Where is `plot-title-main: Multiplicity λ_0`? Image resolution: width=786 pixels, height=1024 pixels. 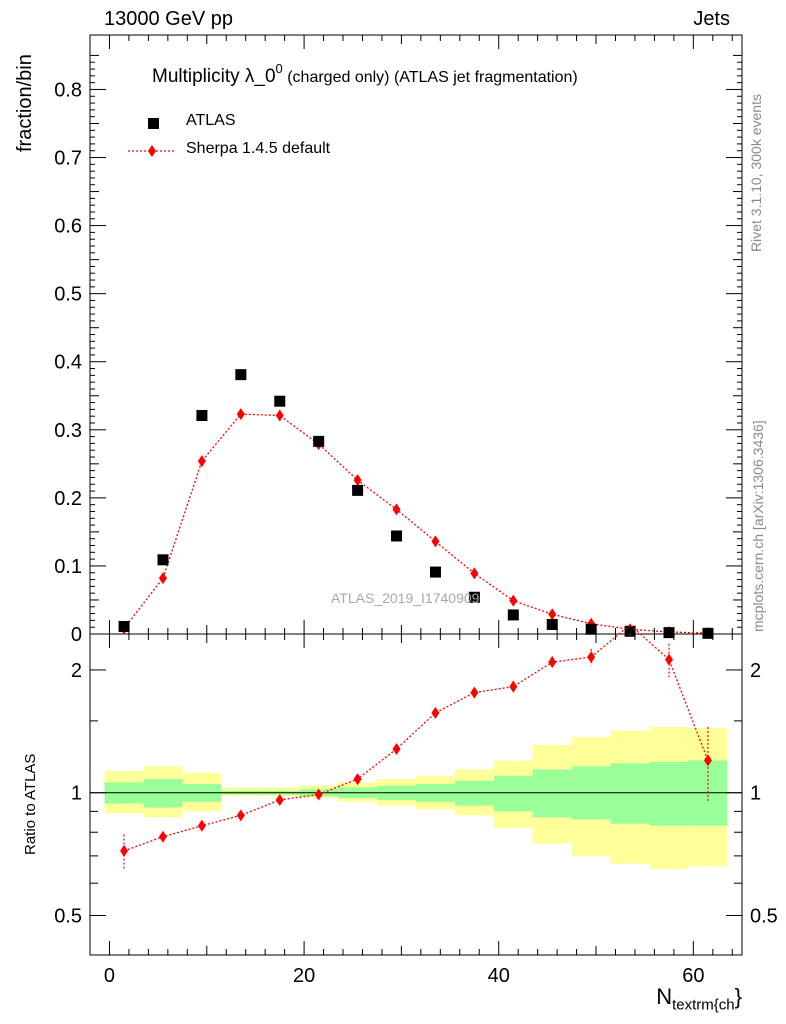 plot-title-main: Multiplicity λ_0 is located at coordinates (214, 76).